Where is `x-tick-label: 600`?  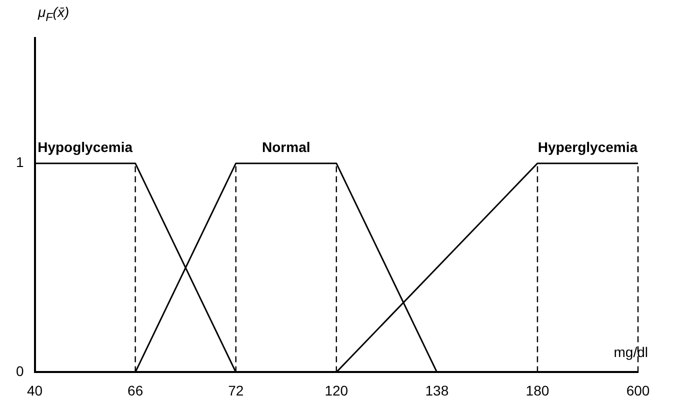
x-tick-label: 600 is located at coordinates (638, 390).